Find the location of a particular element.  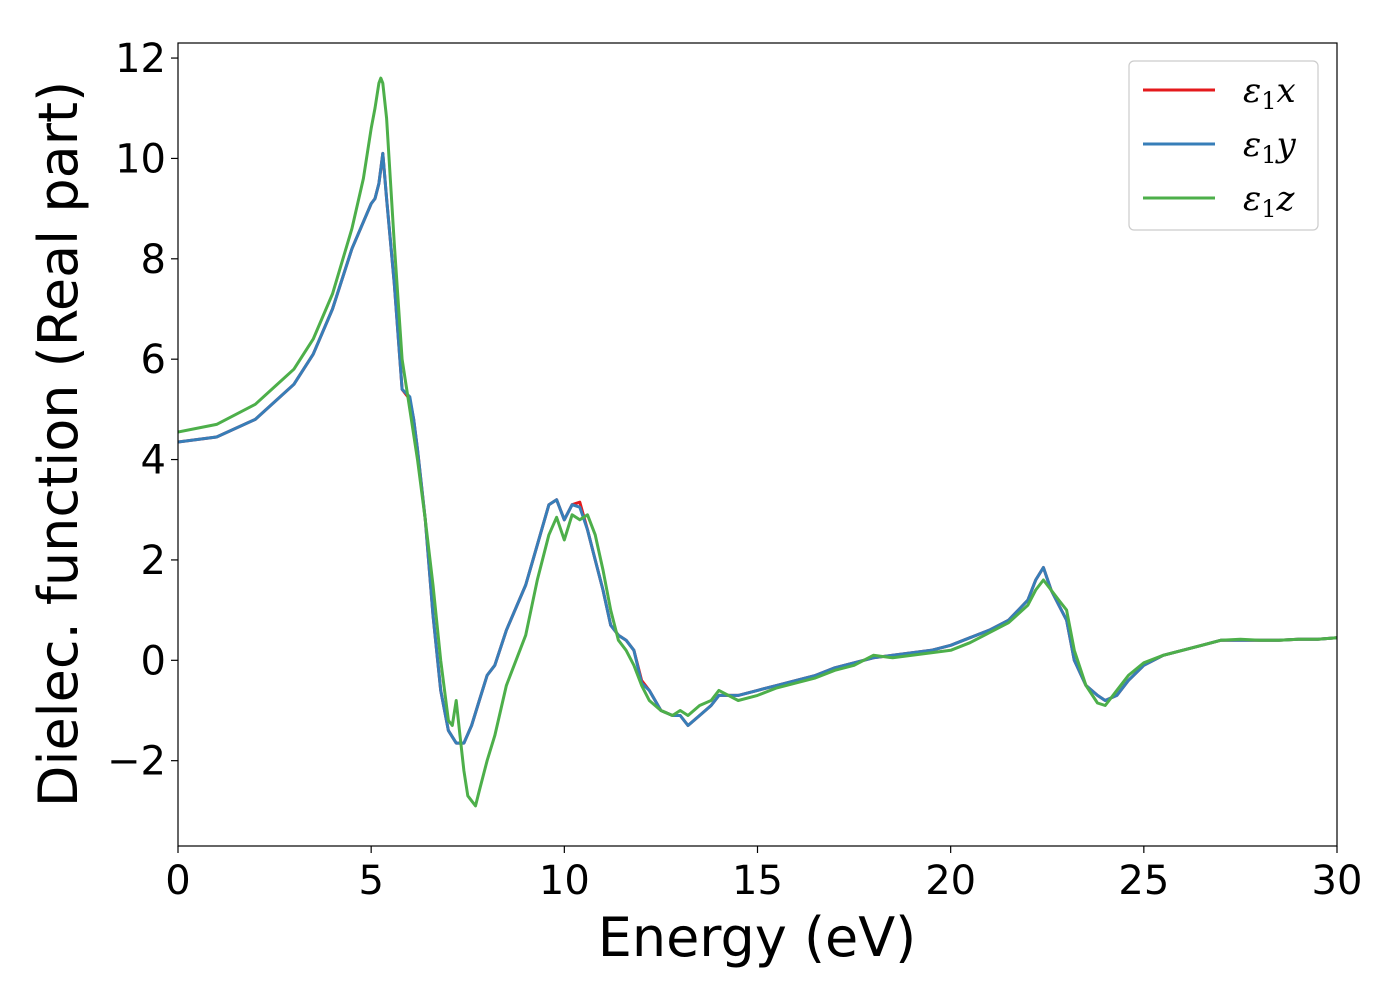

x-axis-ticks: 0 5 10 15 20 25 30 is located at coordinates (763, 875).